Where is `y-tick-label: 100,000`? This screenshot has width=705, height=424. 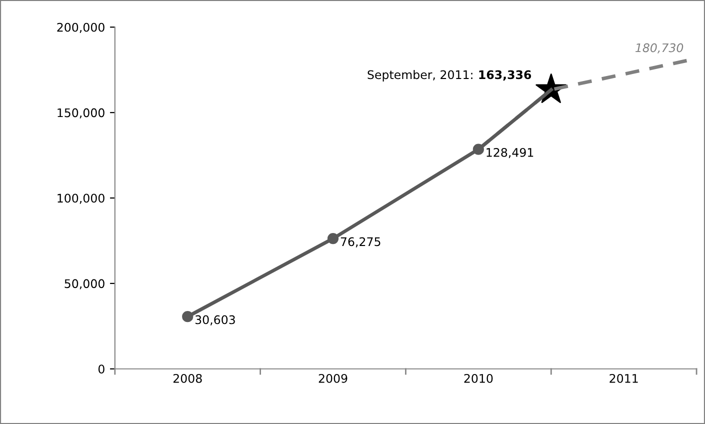
y-tick-label: 100,000 is located at coordinates (81, 199).